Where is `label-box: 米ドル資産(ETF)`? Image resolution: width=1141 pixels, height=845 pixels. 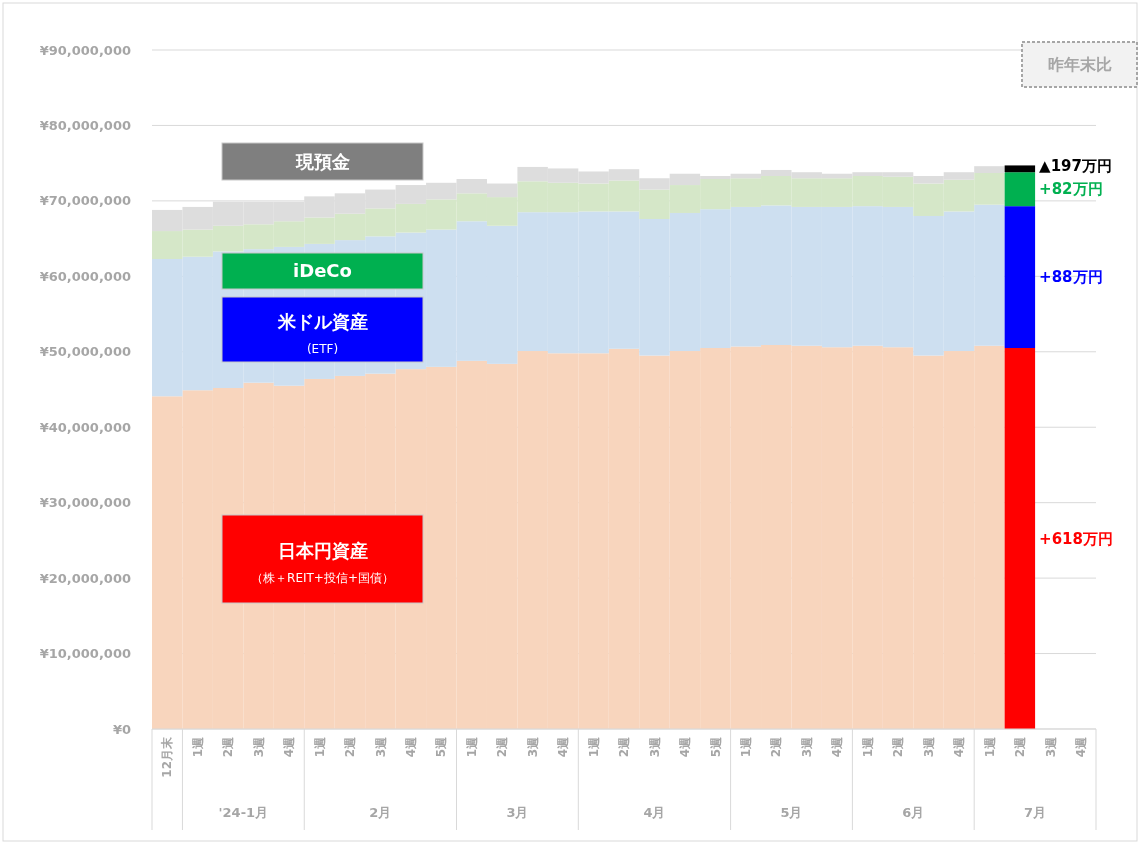 label-box: 米ドル資産(ETF) is located at coordinates (322, 329).